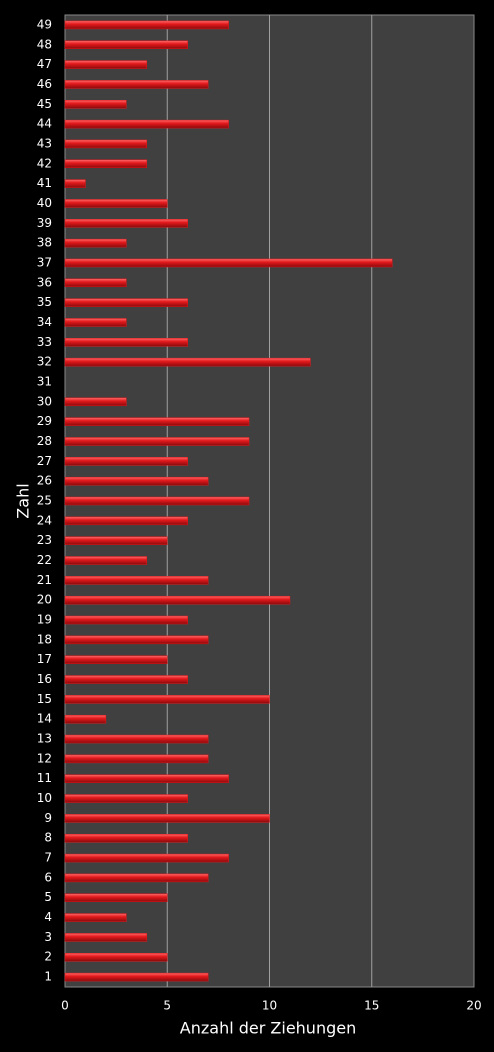 This screenshot has height=1052, width=494. What do you see at coordinates (44, 441) in the screenshot?
I see `y-tick-label: 28` at bounding box center [44, 441].